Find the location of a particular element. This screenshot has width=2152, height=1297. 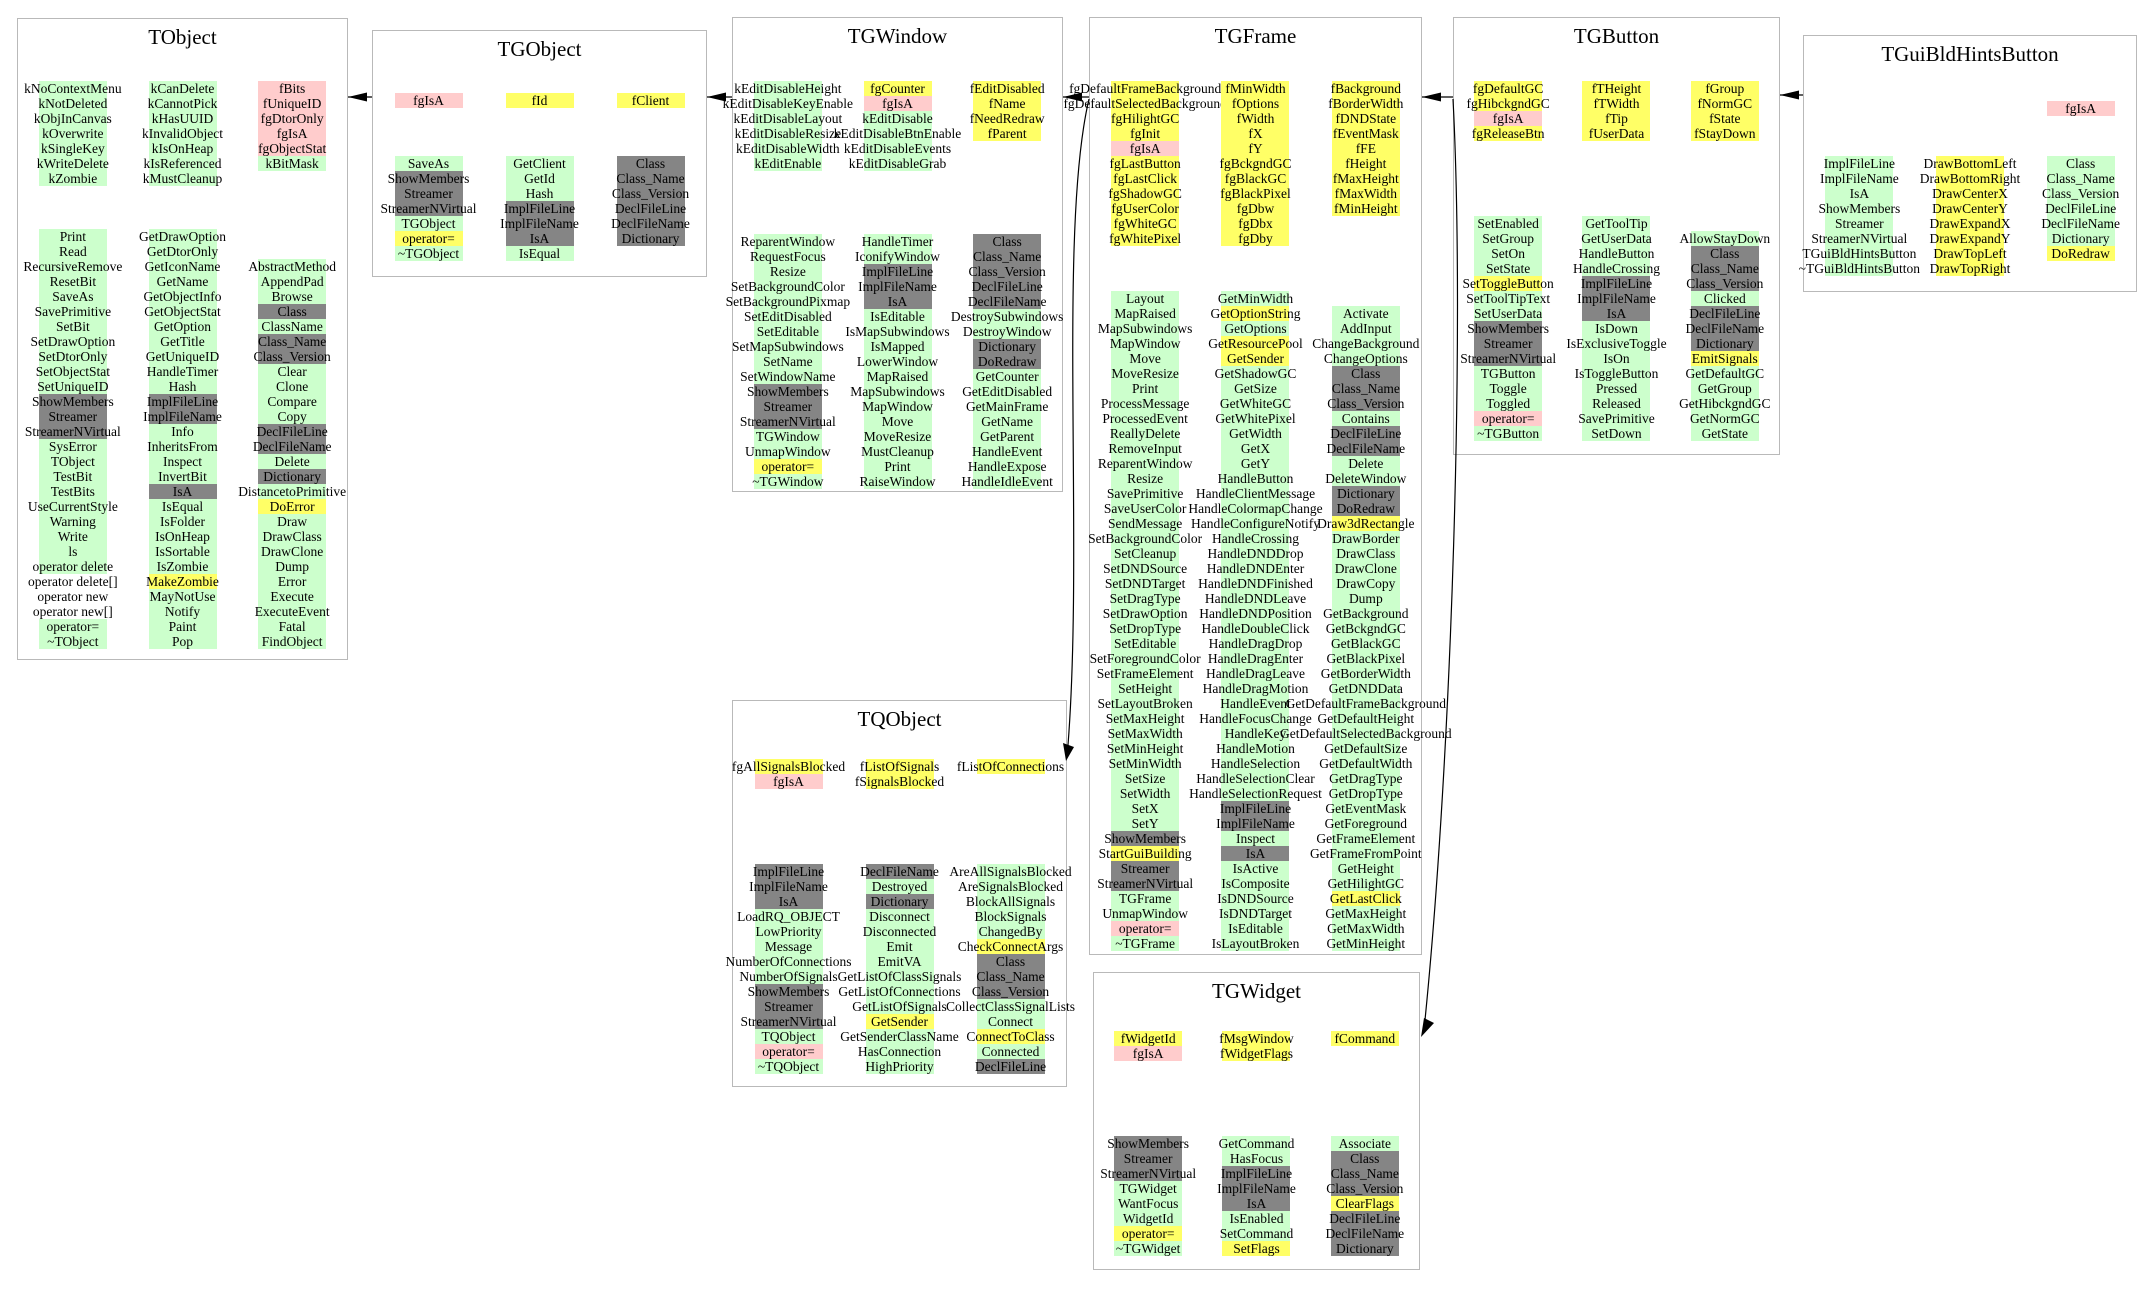

member-label: SetUserData is located at coordinates (1508, 313).